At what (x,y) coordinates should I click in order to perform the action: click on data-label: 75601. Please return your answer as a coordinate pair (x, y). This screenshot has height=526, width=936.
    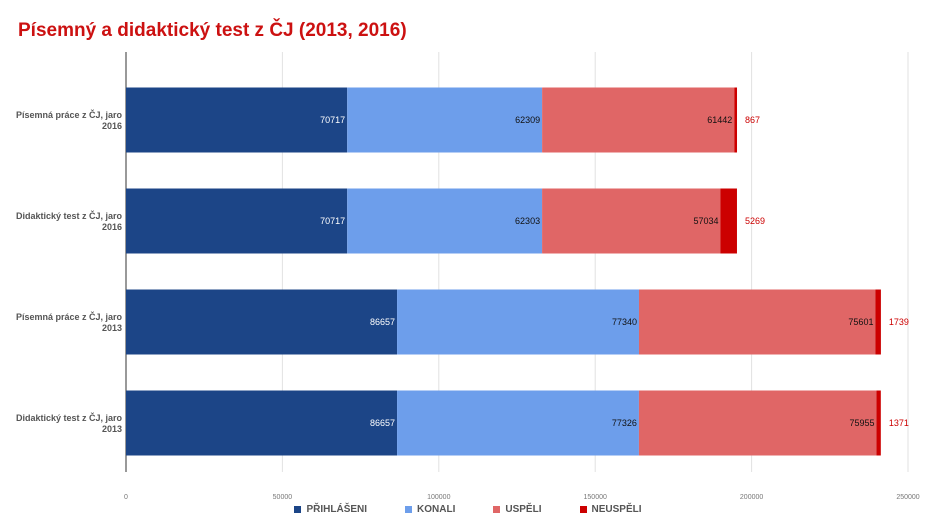
    Looking at the image, I should click on (860, 322).